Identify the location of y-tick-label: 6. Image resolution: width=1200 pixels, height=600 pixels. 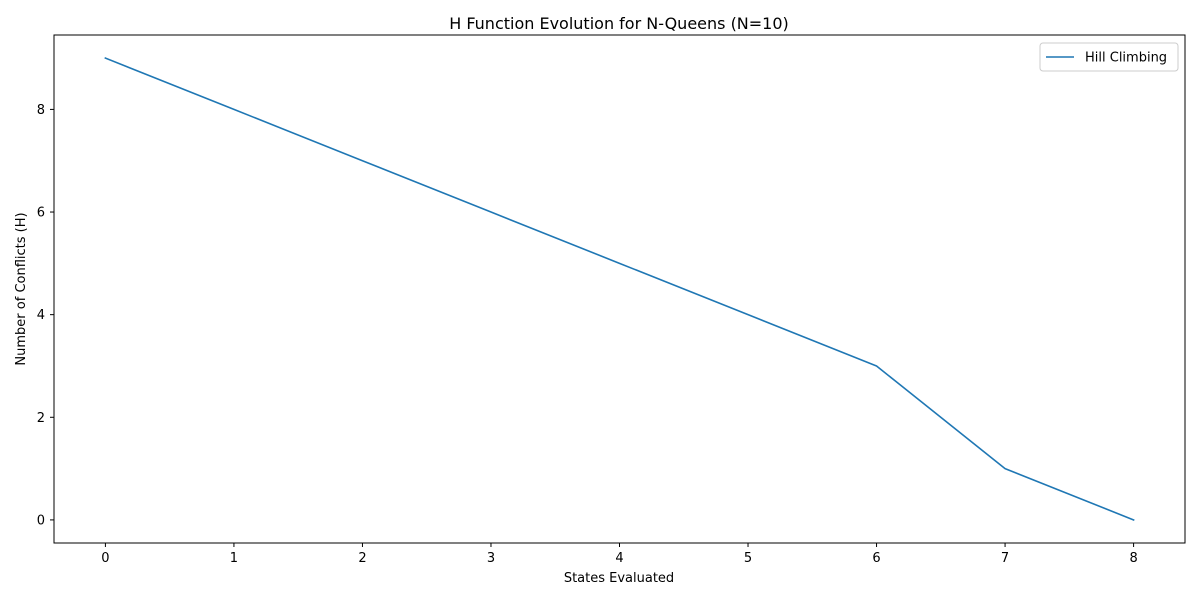
(41, 213).